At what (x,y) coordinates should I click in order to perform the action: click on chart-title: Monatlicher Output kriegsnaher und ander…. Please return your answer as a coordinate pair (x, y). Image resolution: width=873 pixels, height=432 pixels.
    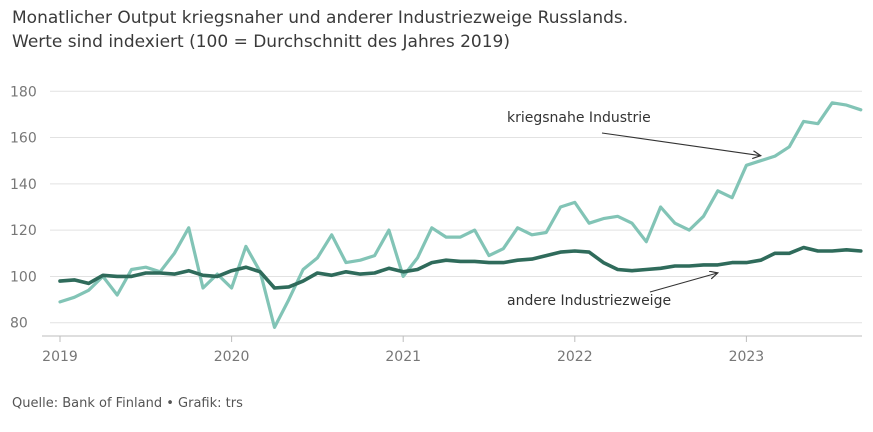
    Looking at the image, I should click on (320, 18).